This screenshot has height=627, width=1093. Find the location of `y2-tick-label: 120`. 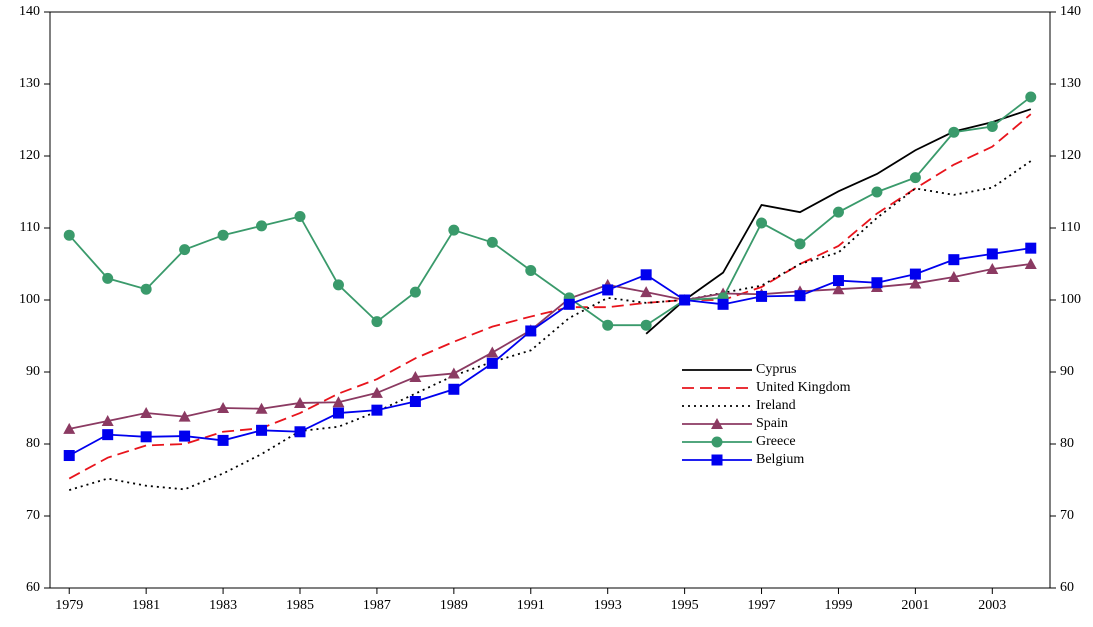

y2-tick-label: 120 is located at coordinates (1070, 155).